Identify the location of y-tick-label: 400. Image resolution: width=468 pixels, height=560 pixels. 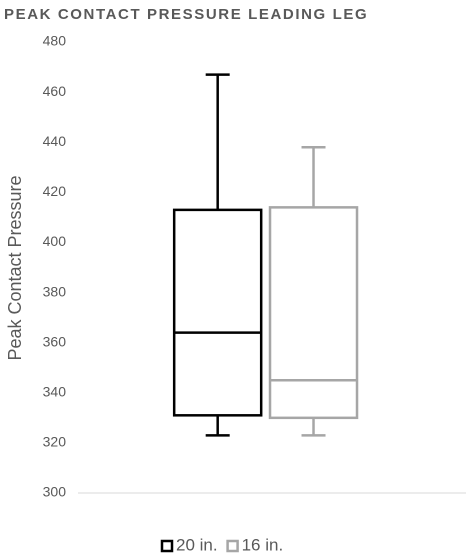
(55, 241).